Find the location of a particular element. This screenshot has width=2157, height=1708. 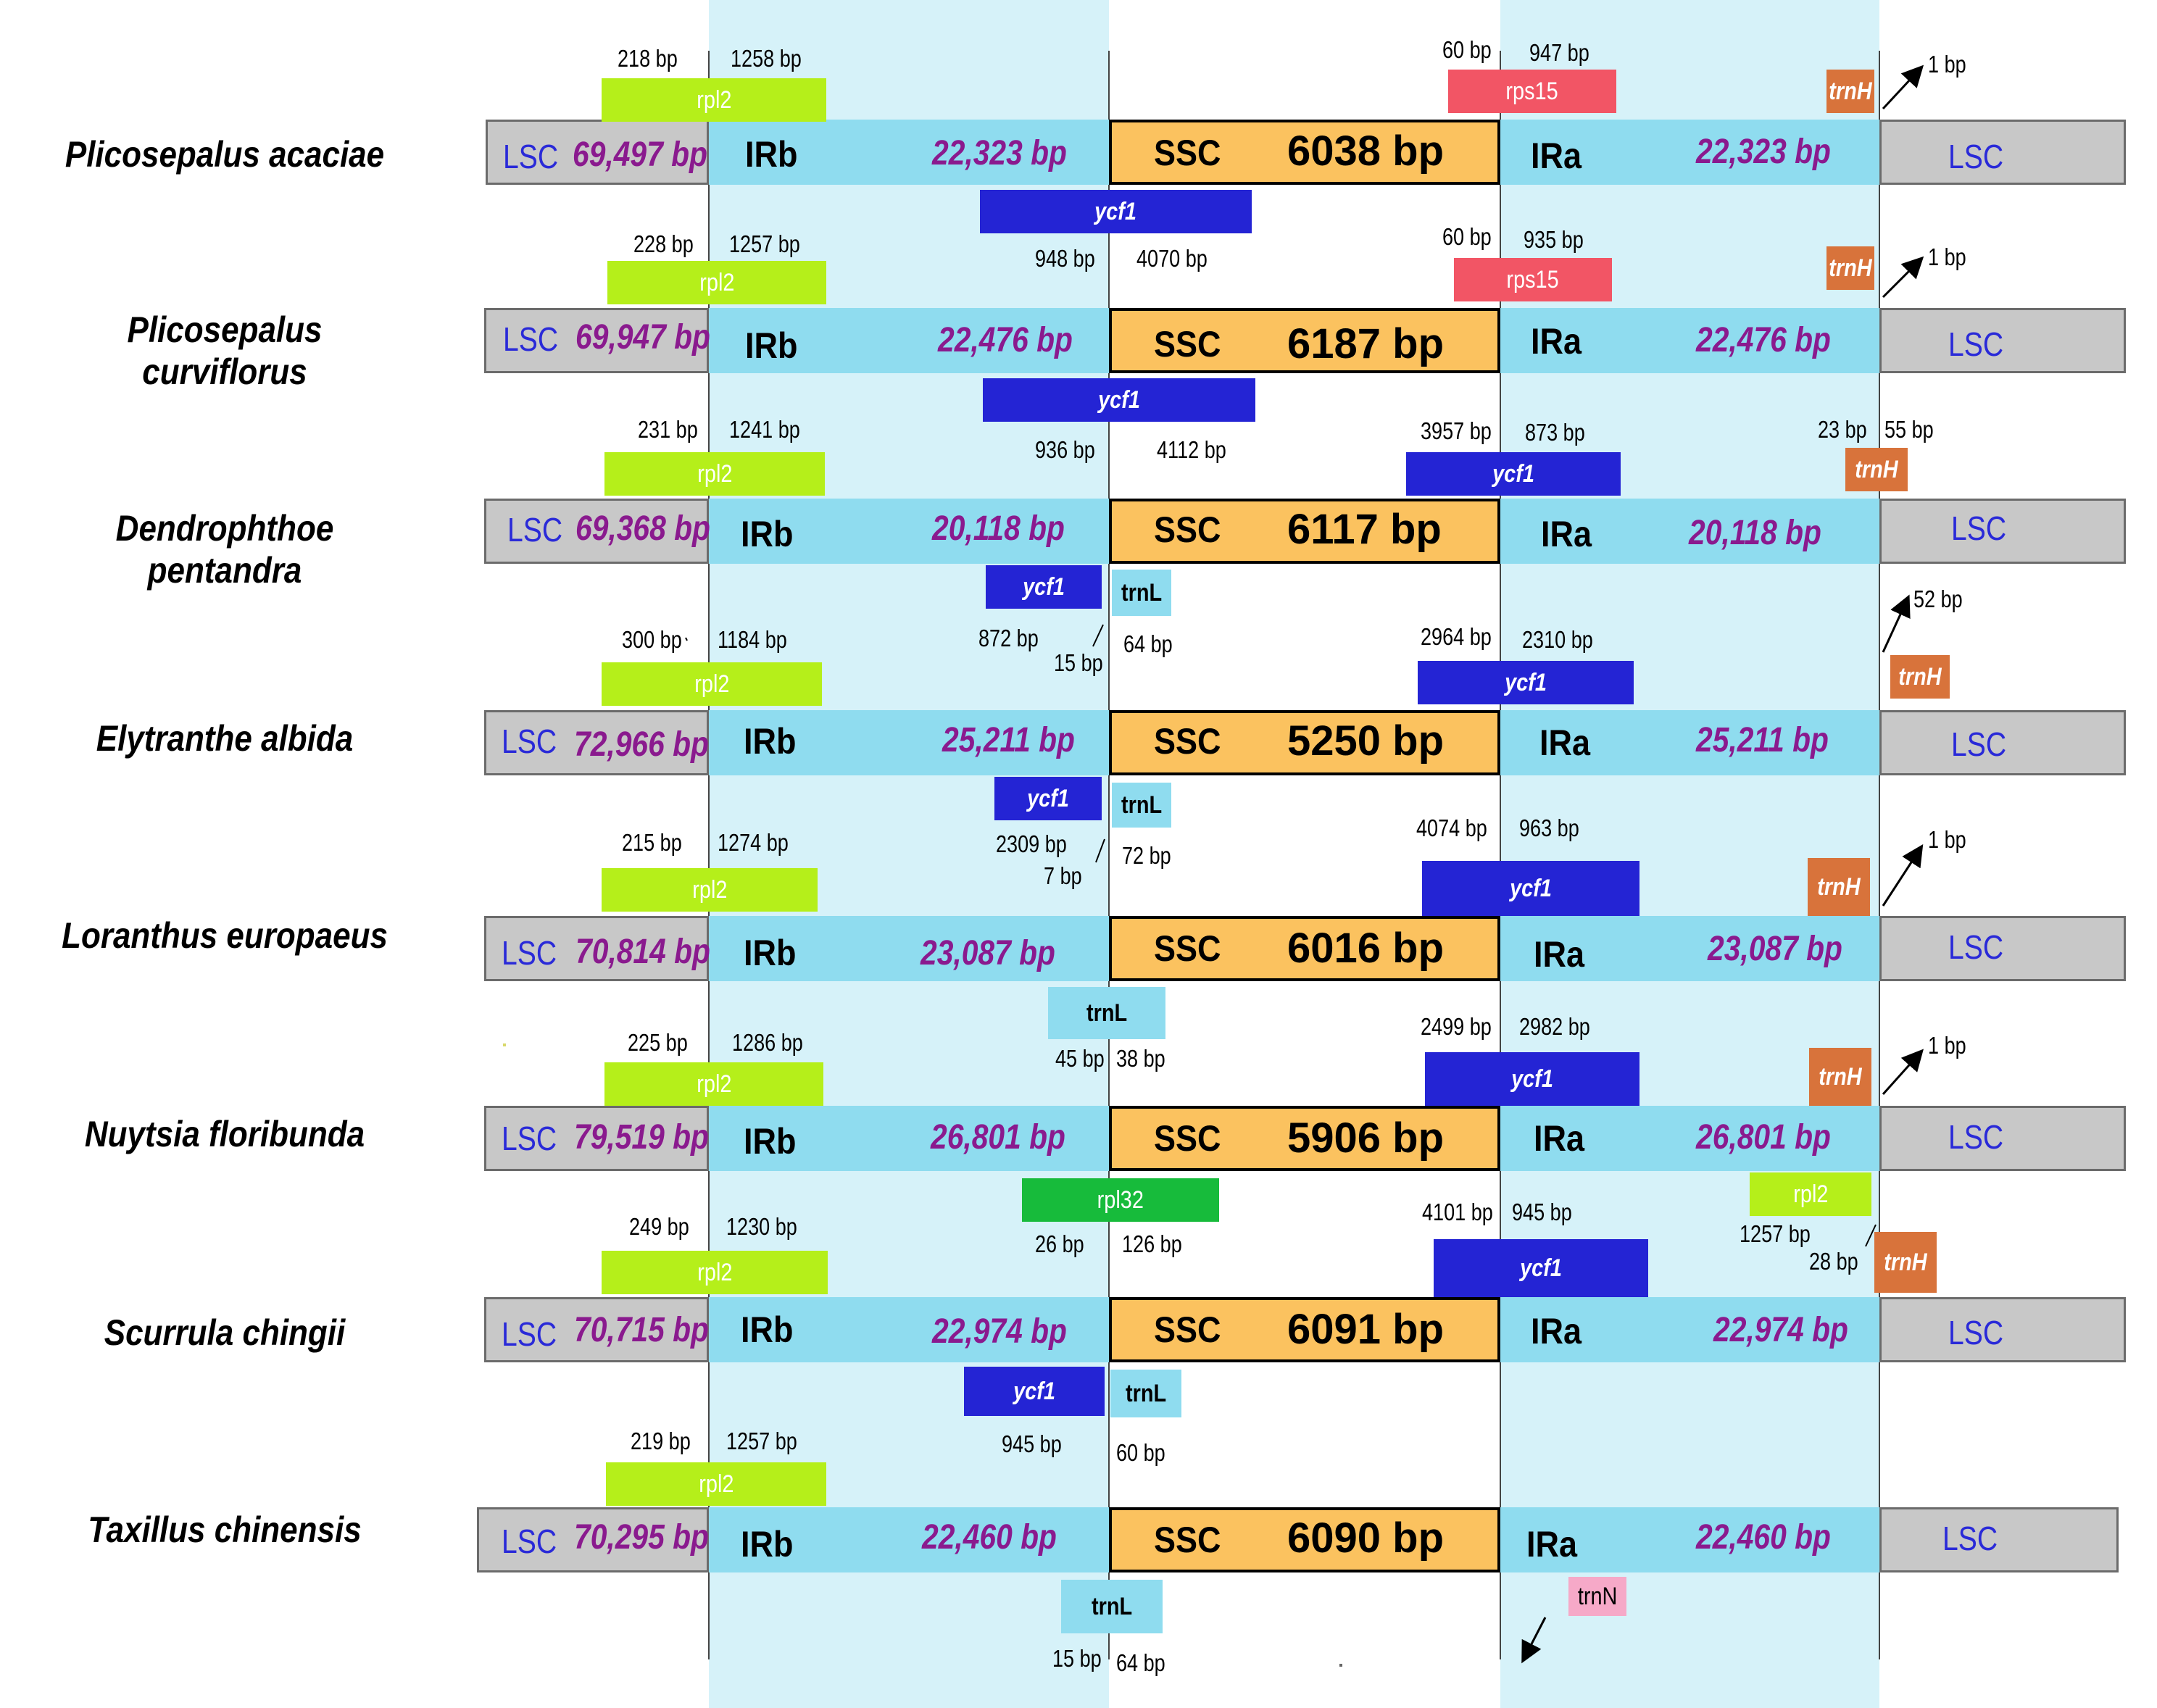

bp-label: 231 bp is located at coordinates (668, 429).